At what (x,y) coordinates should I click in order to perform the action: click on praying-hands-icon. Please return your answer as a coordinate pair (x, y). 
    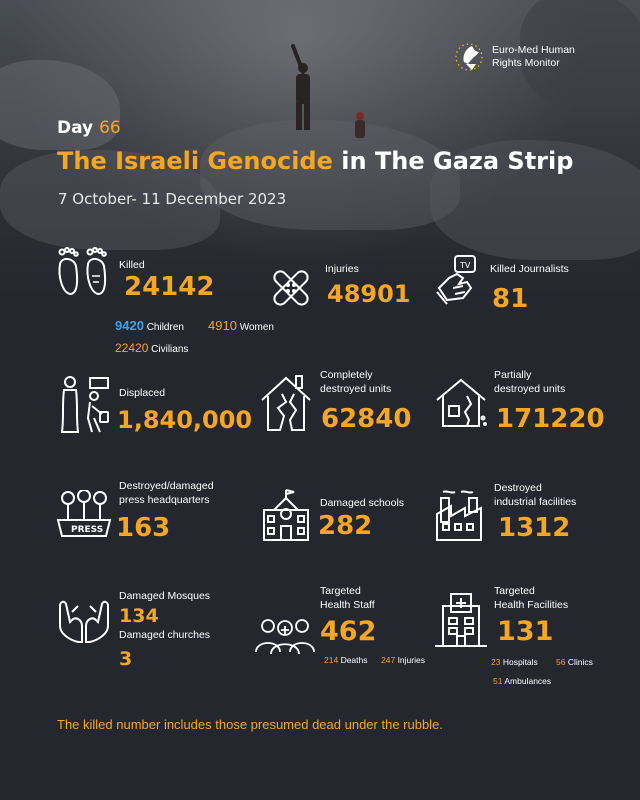
    Looking at the image, I should click on (84, 621).